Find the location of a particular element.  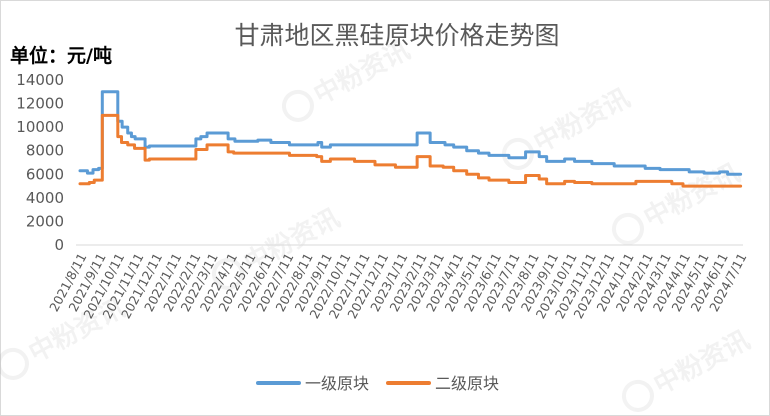

legend-item-series-1: 一级原块 is located at coordinates (312, 383).